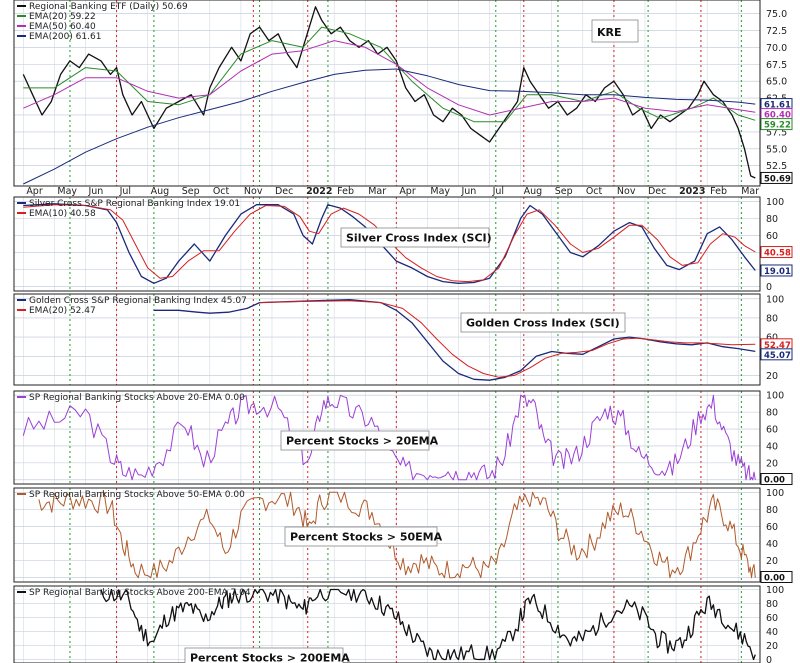 Image resolution: width=800 pixels, height=663 pixels. I want to click on y-tick-label: 67.5, so click(776, 65).